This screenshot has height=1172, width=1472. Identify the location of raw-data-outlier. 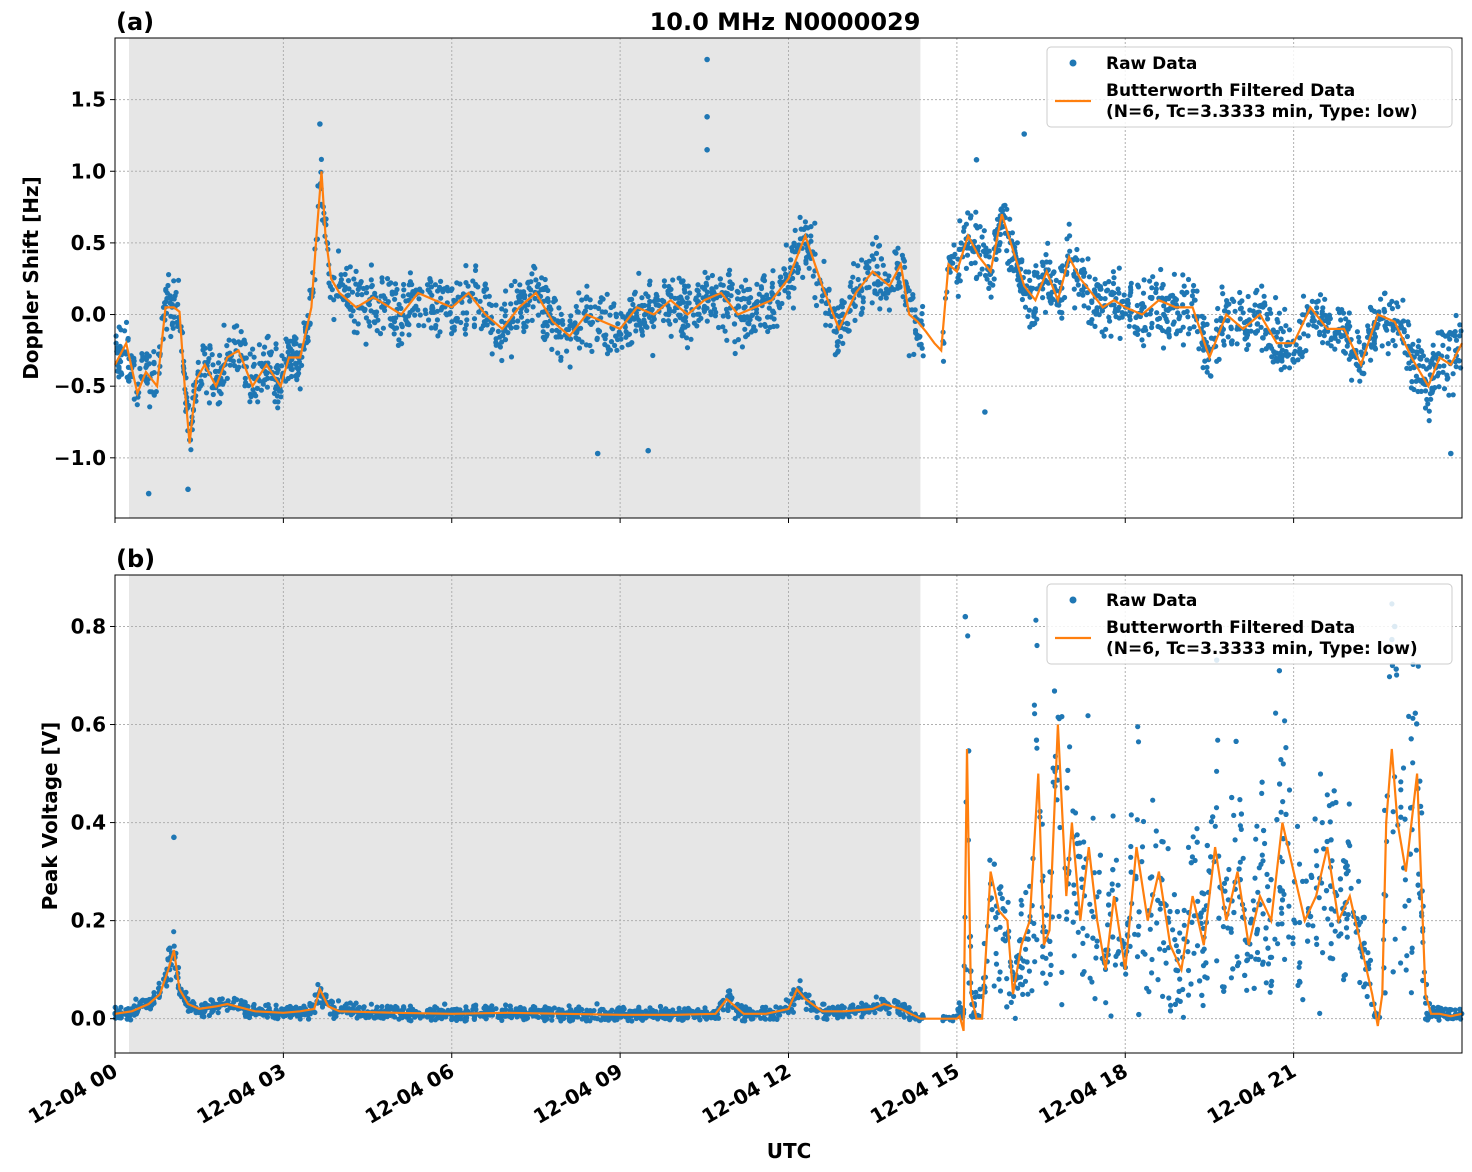
(707, 117).